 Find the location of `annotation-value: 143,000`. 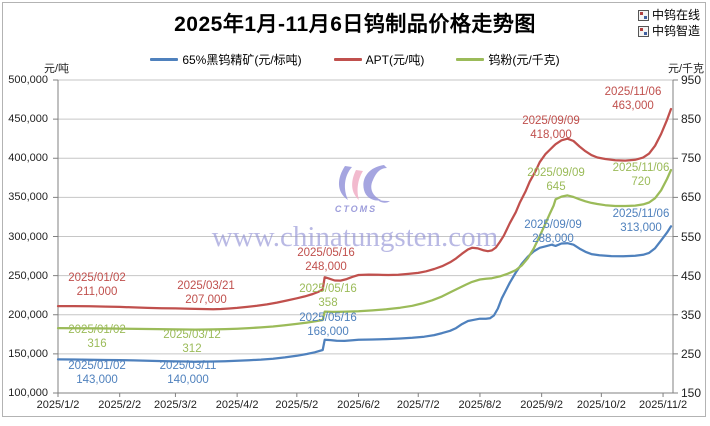

annotation-value: 143,000 is located at coordinates (97, 380).